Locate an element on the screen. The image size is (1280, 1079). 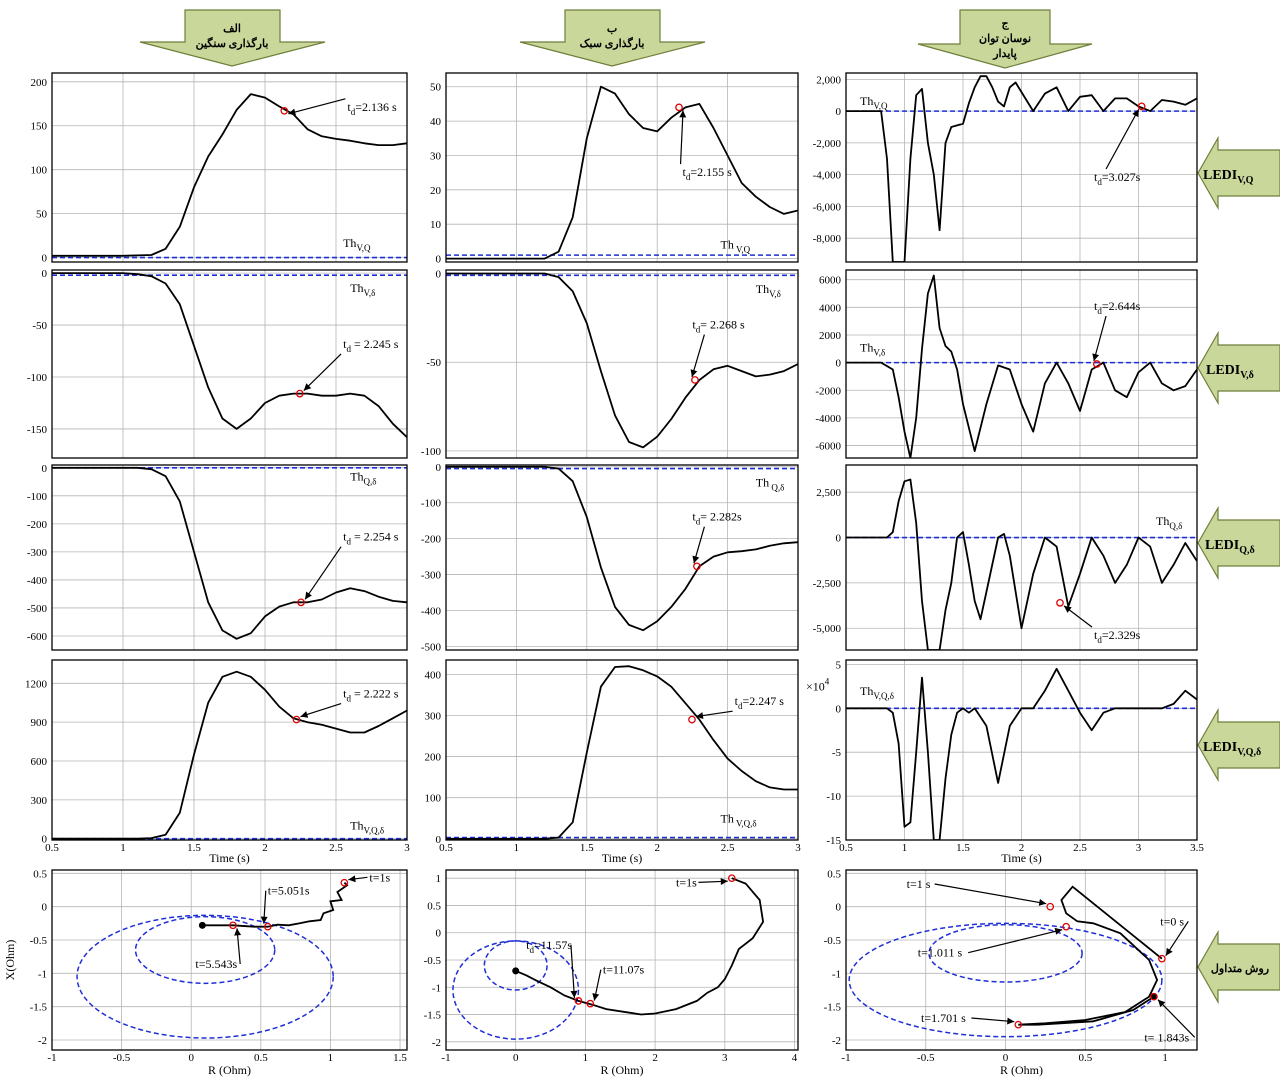
threshold-label: ThV,Q is located at coordinates (357, 244).